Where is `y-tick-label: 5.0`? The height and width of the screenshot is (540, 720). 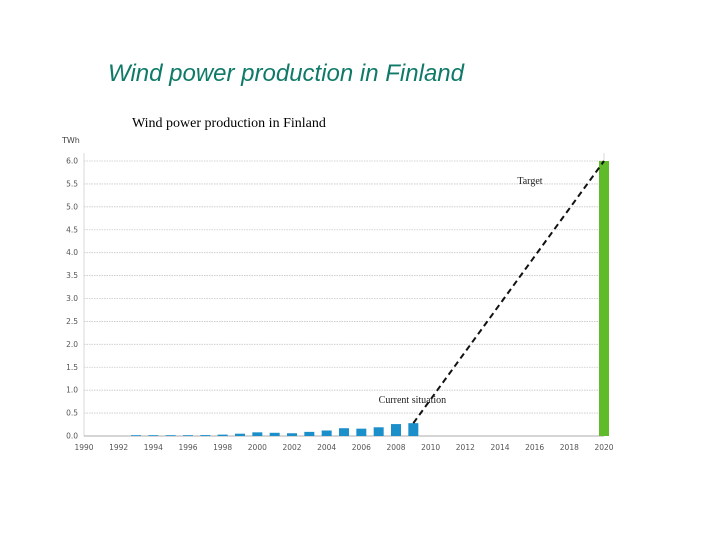
y-tick-label: 5.0 is located at coordinates (72, 206).